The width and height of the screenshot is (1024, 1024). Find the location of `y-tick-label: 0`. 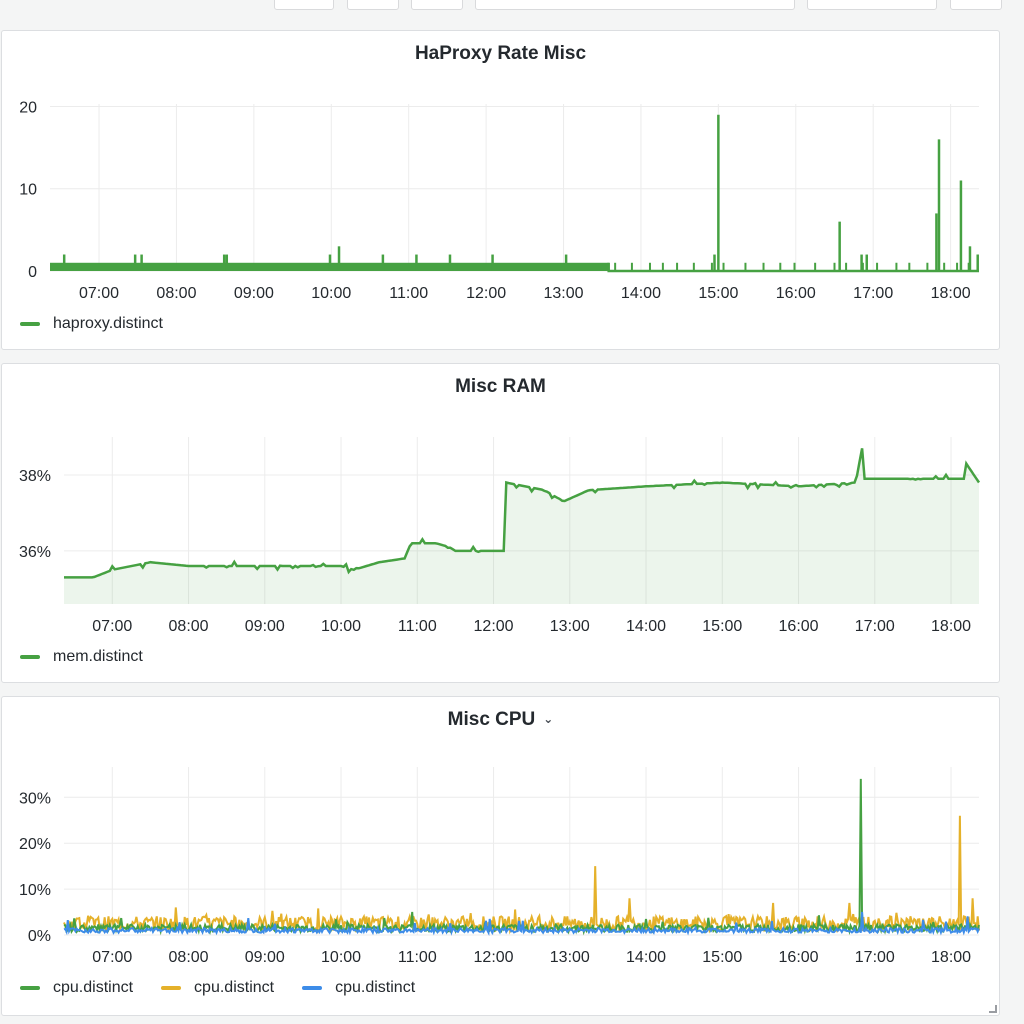

y-tick-label: 0 is located at coordinates (32, 272).